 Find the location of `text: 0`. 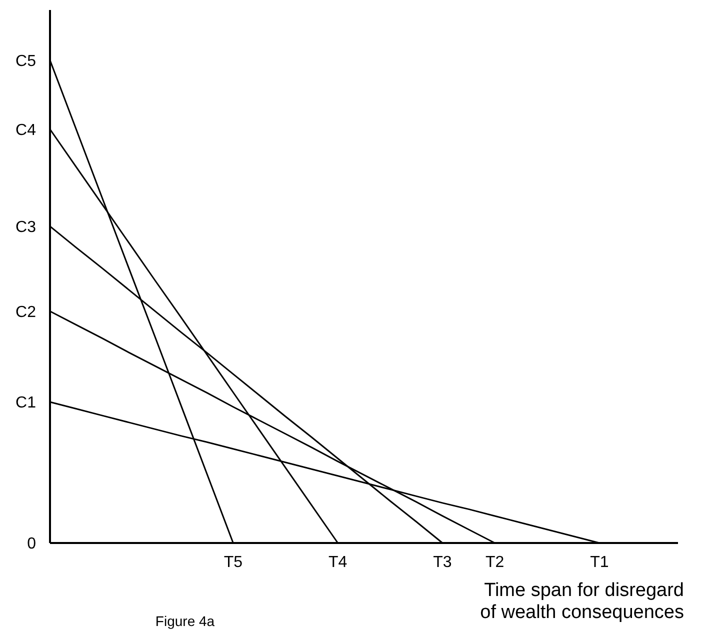

text: 0 is located at coordinates (31, 544).